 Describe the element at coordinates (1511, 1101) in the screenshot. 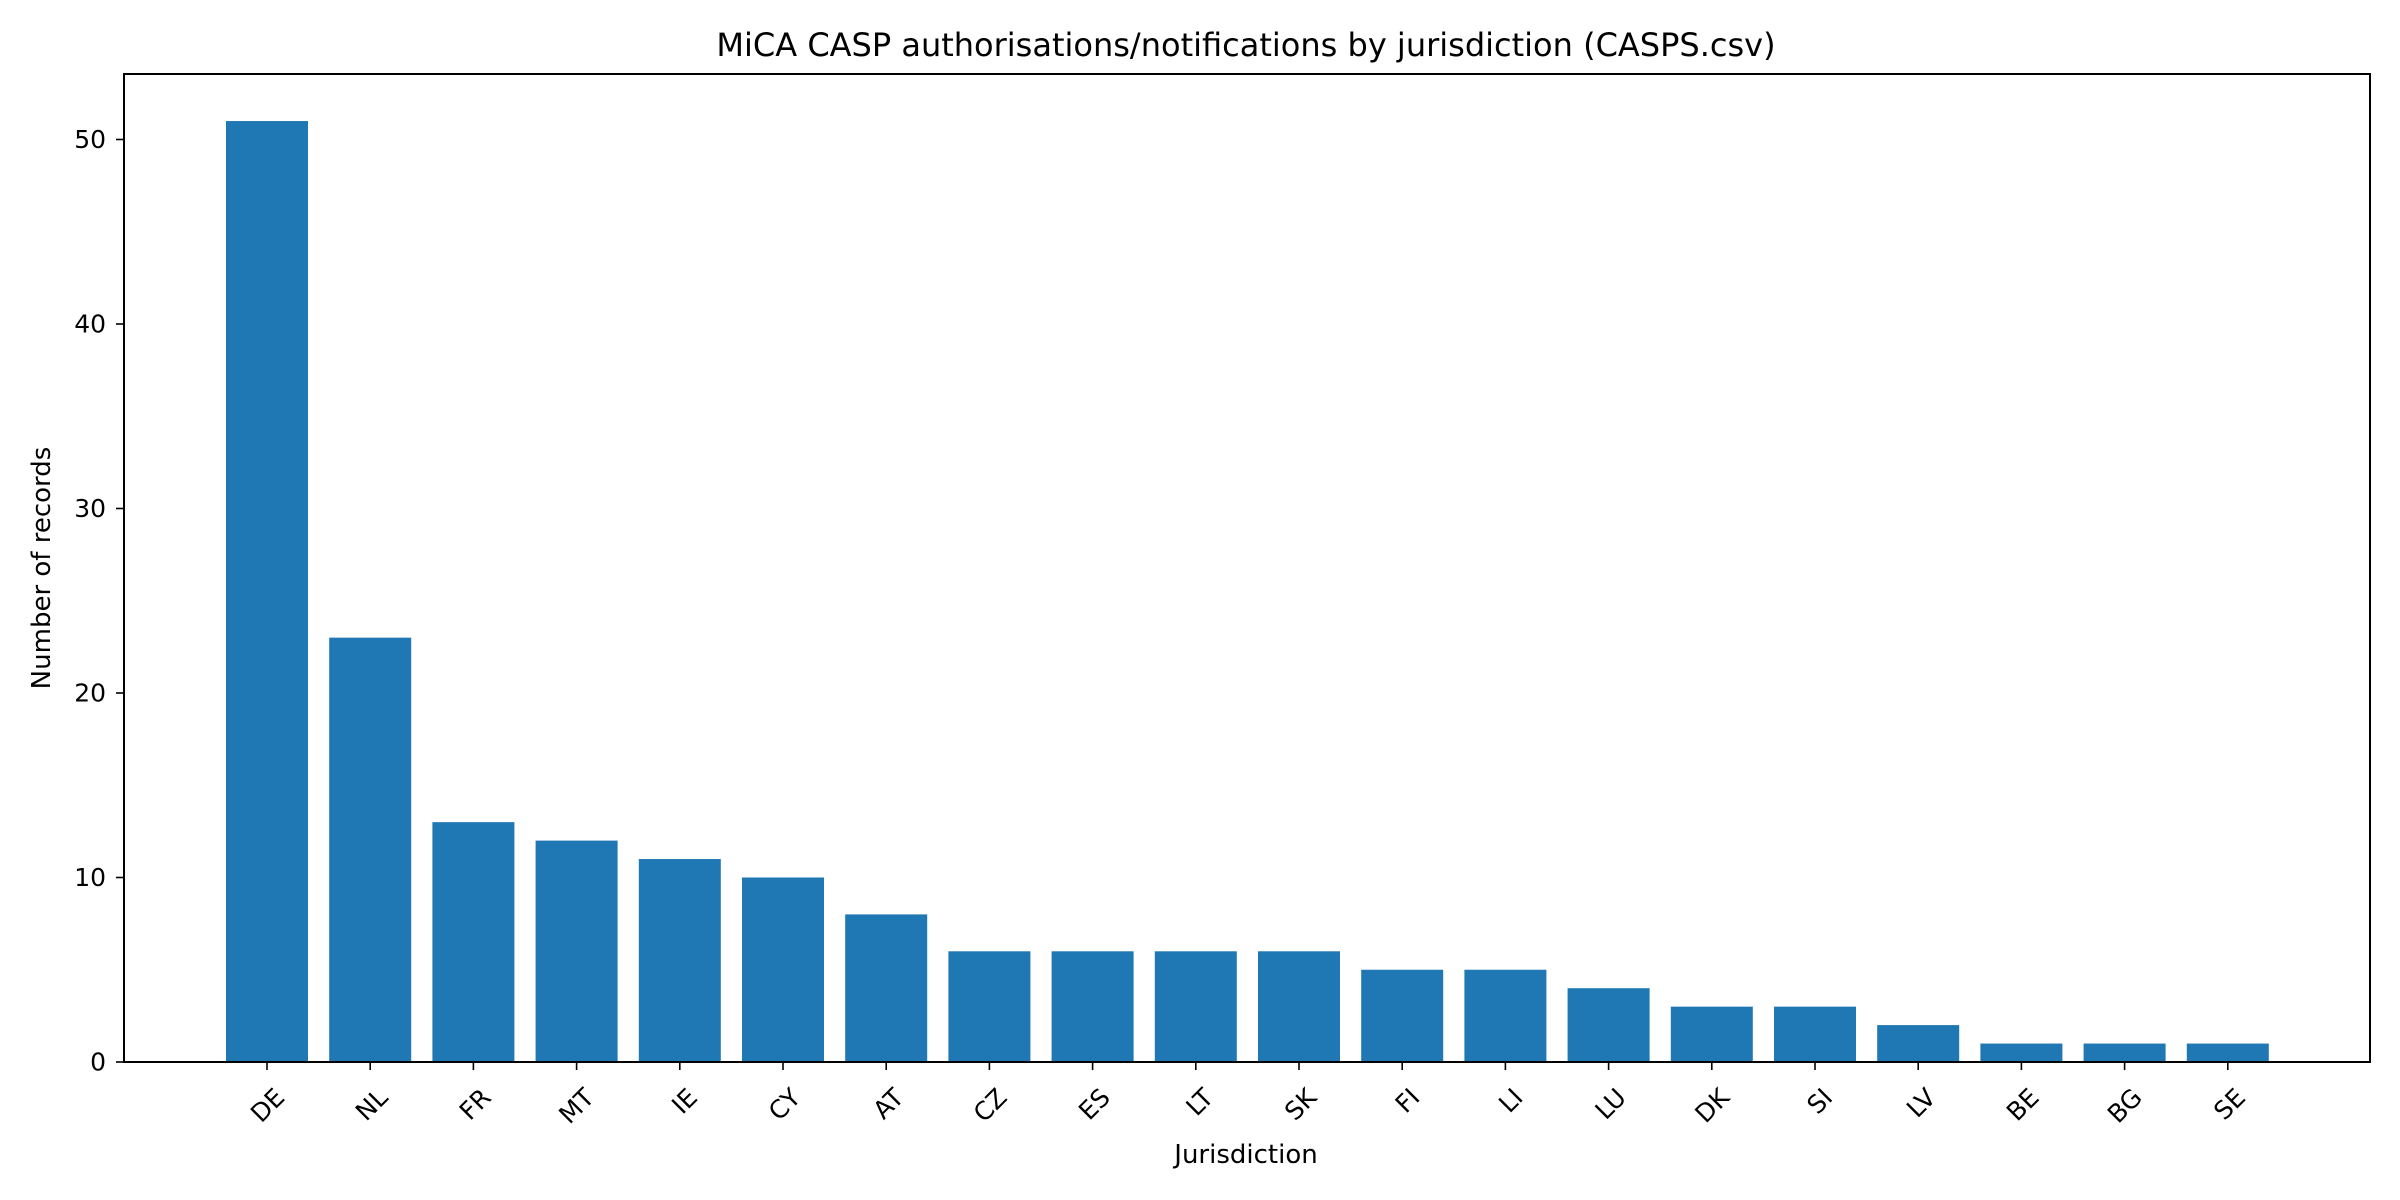

I see `x-tick-label: LI` at that location.